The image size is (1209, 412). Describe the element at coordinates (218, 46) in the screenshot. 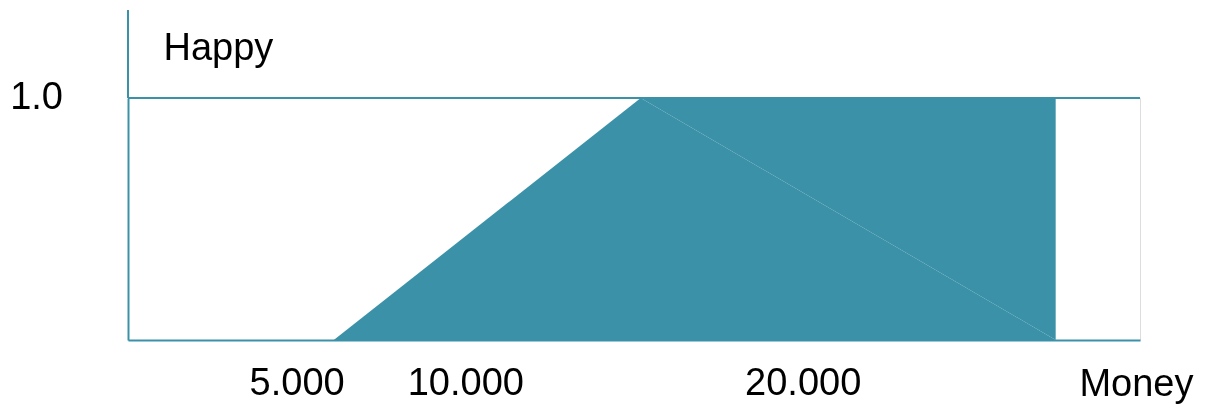

I see `y-axis-title: Happy` at that location.